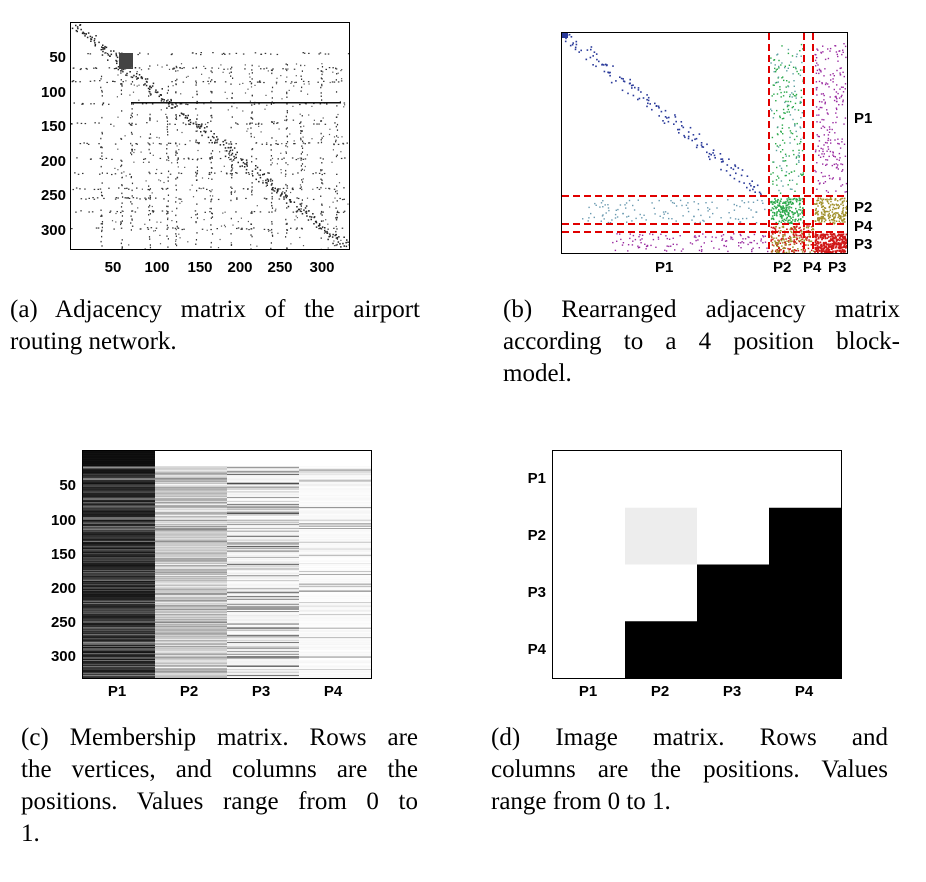  Describe the element at coordinates (46, 57) in the screenshot. I see `y-tick: 50` at that location.